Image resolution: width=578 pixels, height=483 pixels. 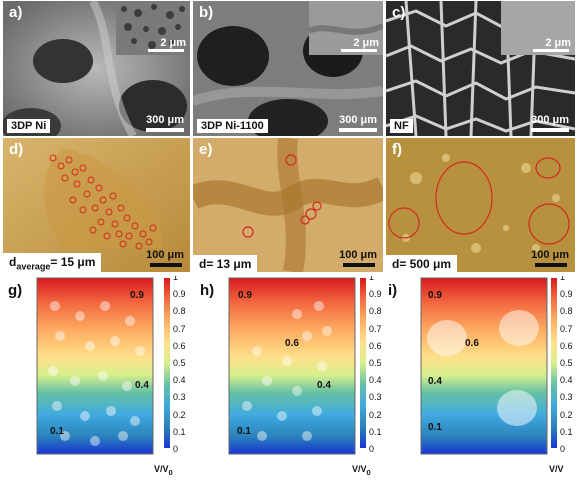 What do you see at coordinates (556, 469) in the screenshot?
I see `colorbar-label: V/V` at bounding box center [556, 469].